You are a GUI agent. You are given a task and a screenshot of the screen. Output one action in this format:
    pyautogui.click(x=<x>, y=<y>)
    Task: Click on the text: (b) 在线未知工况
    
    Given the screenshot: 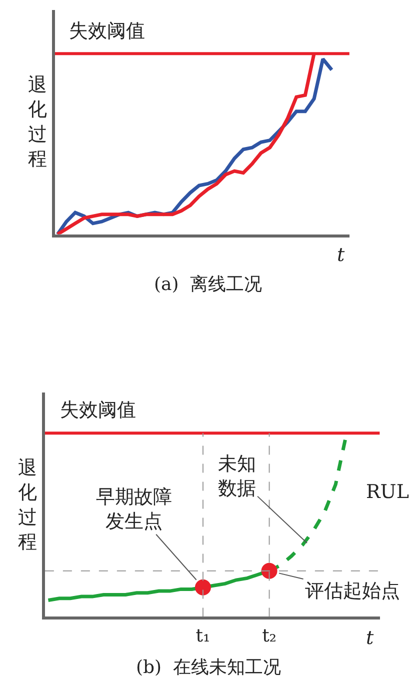 What is the action you would take?
    pyautogui.click(x=209, y=667)
    